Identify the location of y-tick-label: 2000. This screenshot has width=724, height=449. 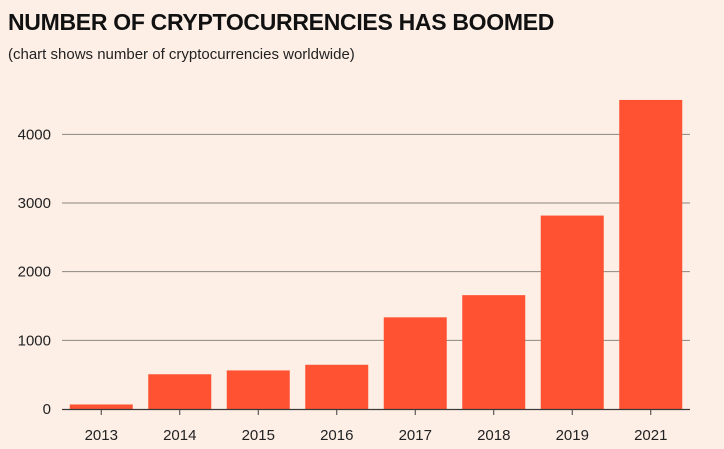
(34, 272).